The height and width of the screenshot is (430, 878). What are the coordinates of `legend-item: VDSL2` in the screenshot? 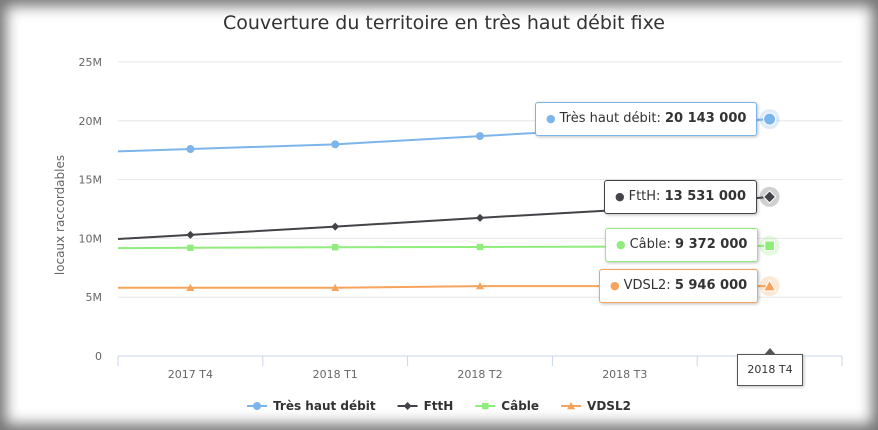 It's located at (596, 406).